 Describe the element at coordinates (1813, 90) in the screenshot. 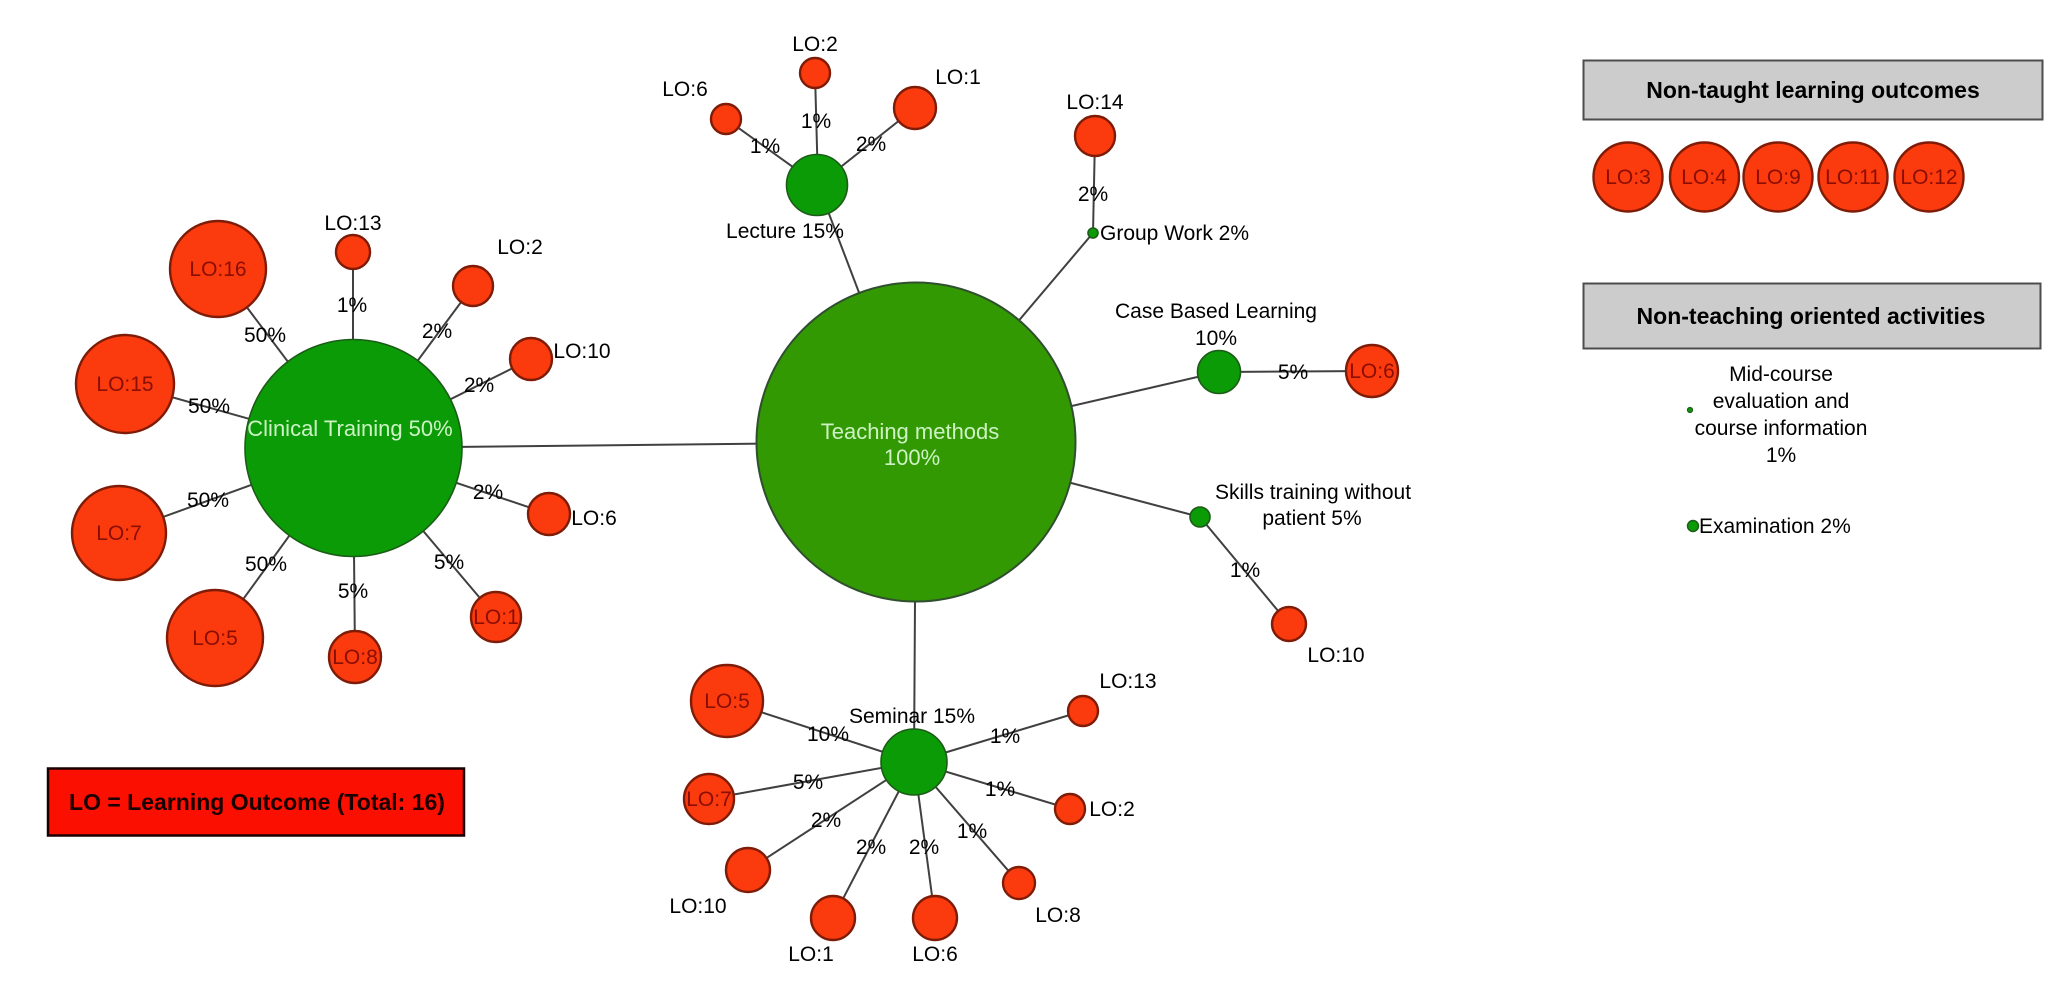

I see `svg-text: Non-taught learning outcomes` at that location.